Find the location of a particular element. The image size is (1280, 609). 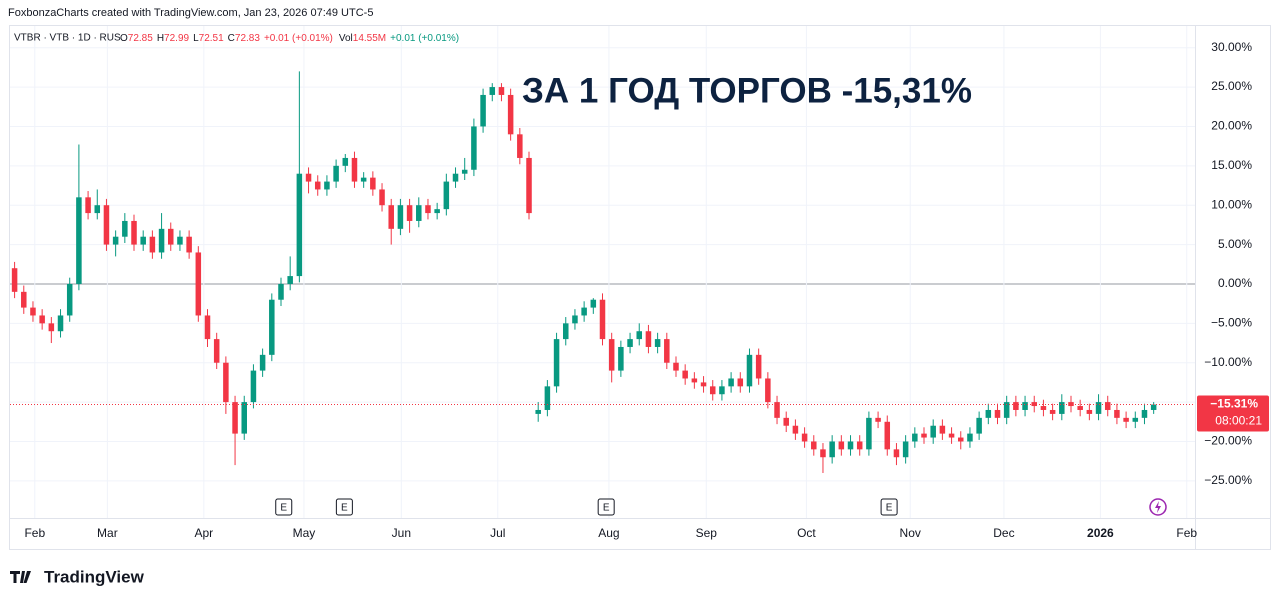

x-tick-label: Feb is located at coordinates (34, 533).